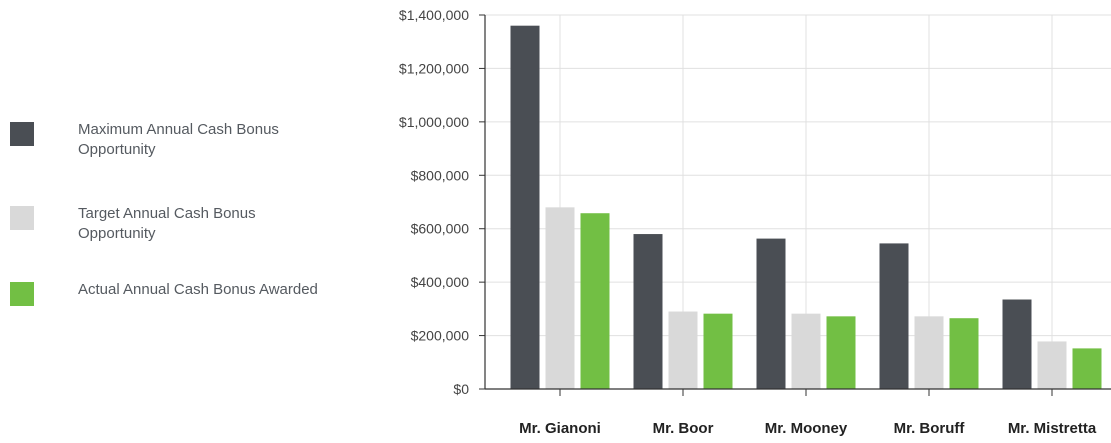 This screenshot has height=443, width=1111. I want to click on y-tick-label: $1,400,000, so click(434, 15).